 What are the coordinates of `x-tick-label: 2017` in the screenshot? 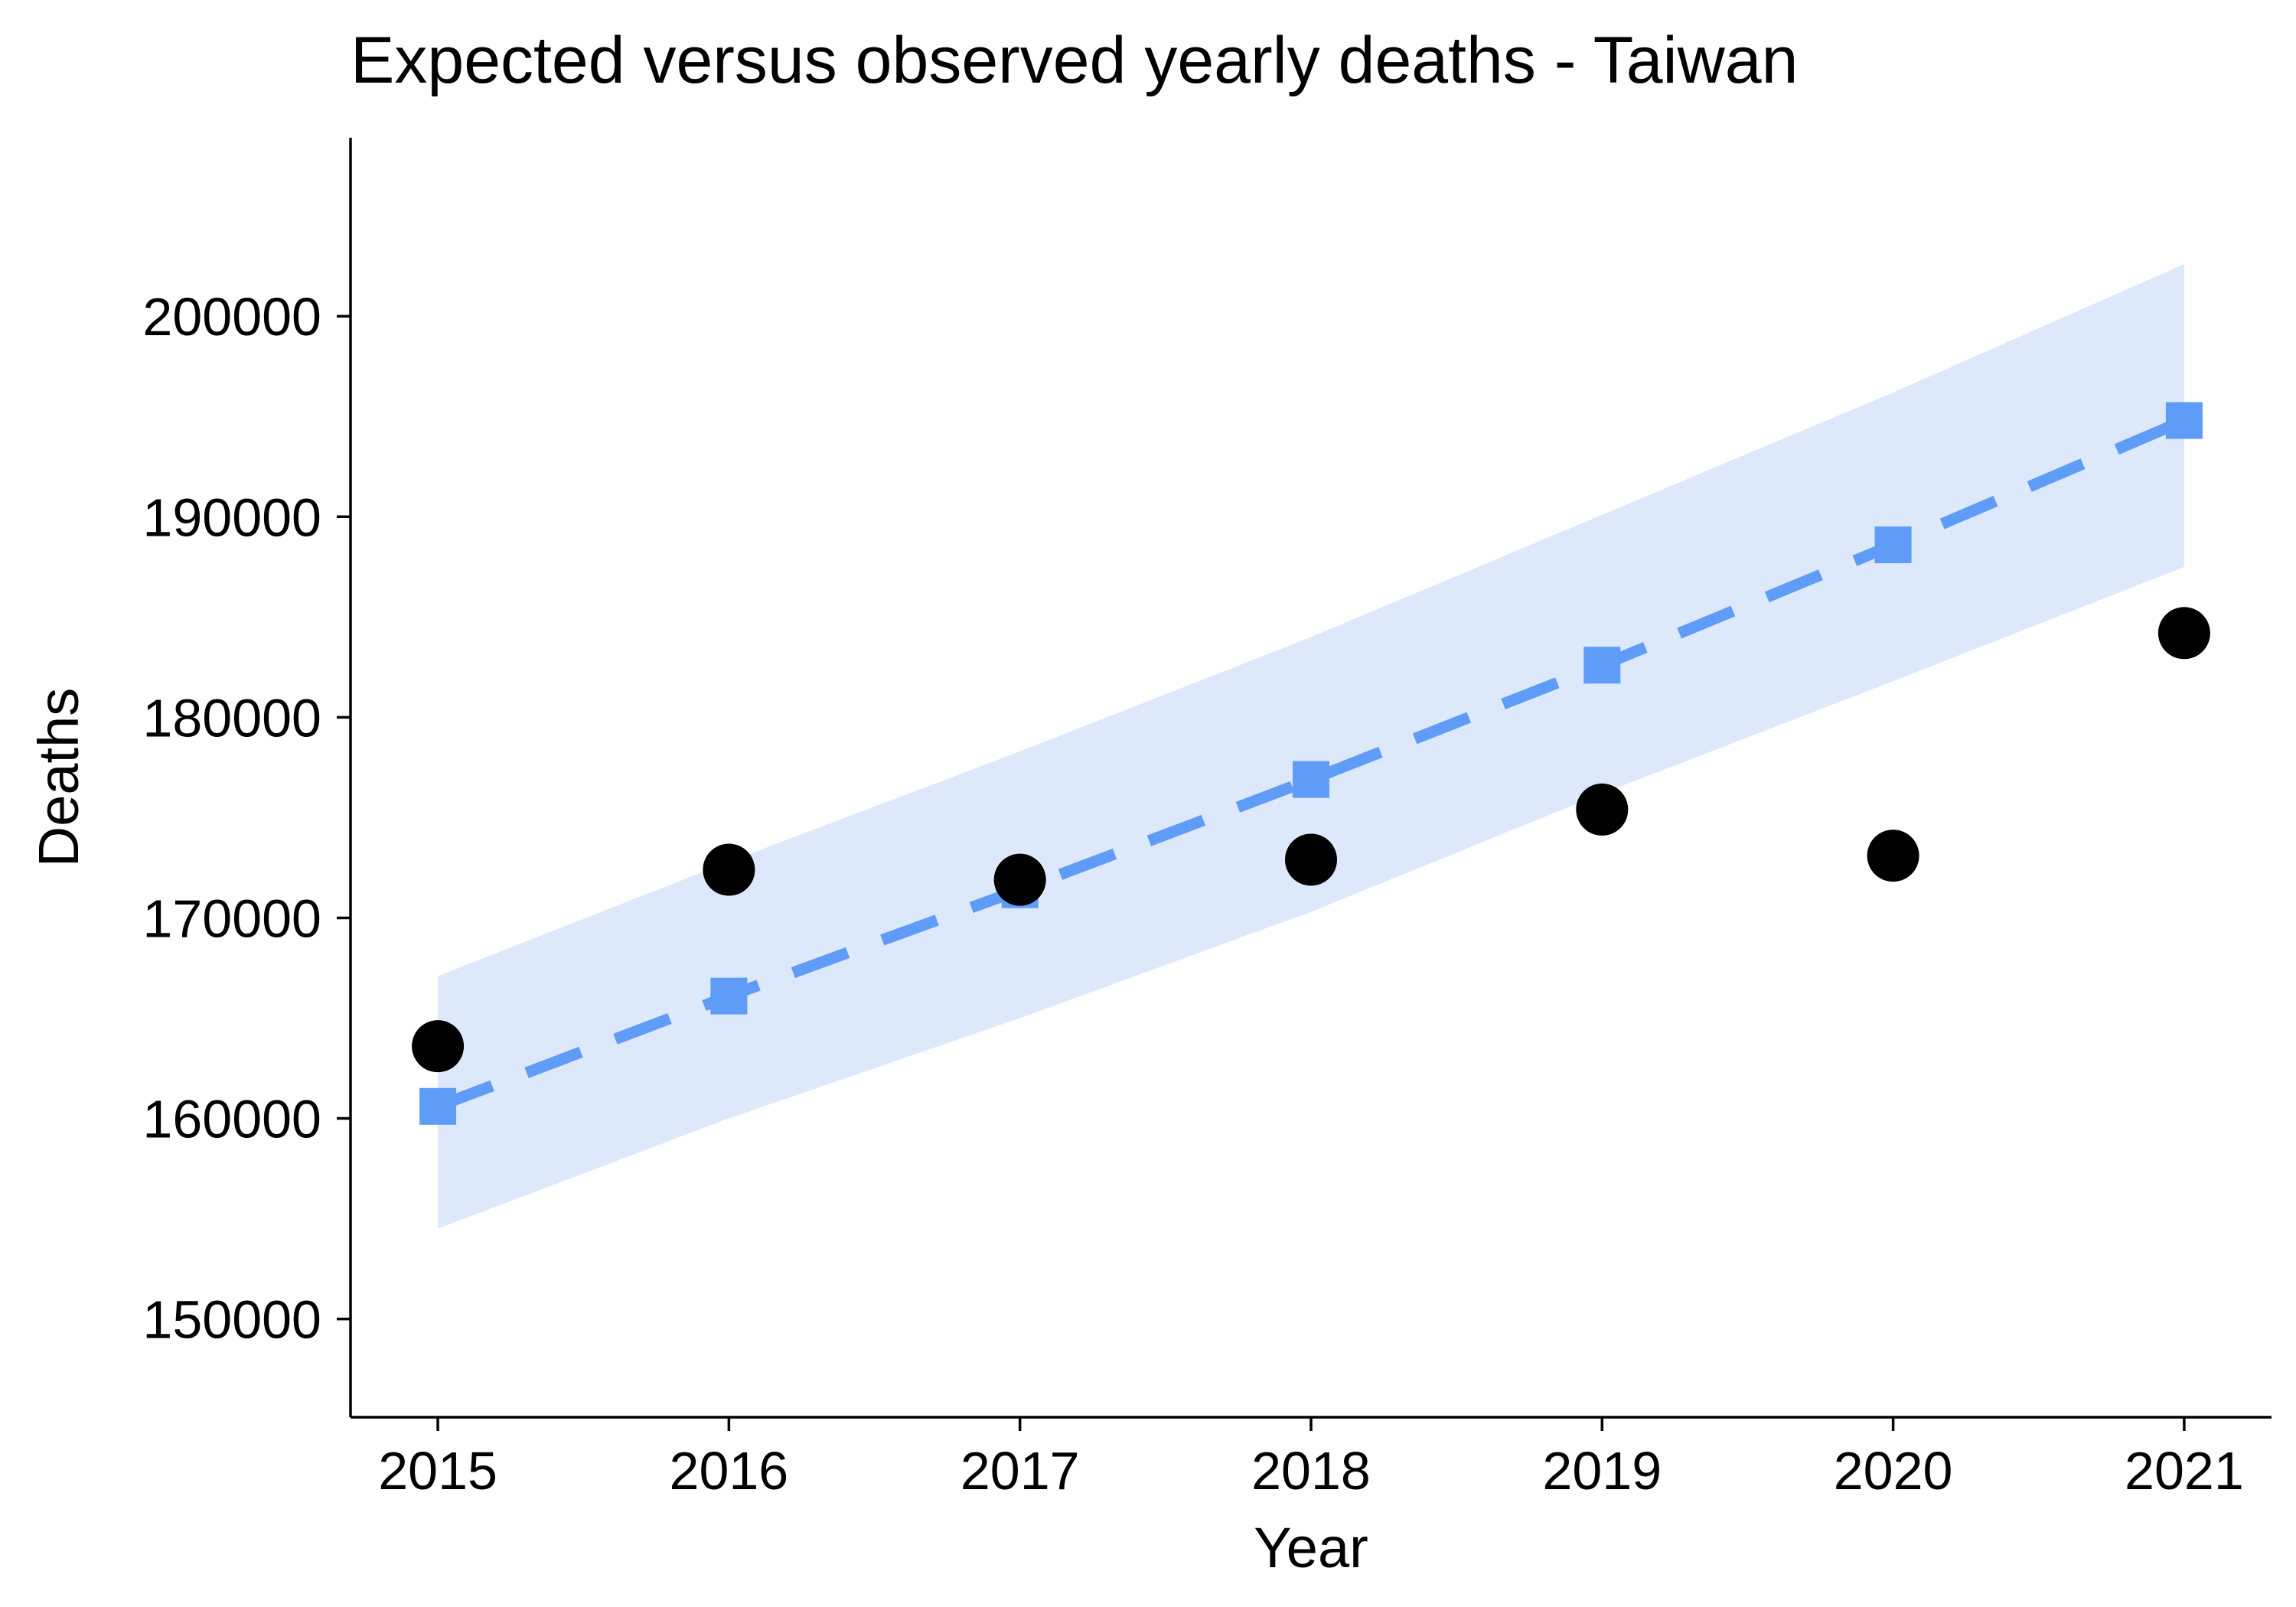 It's located at (1020, 1471).